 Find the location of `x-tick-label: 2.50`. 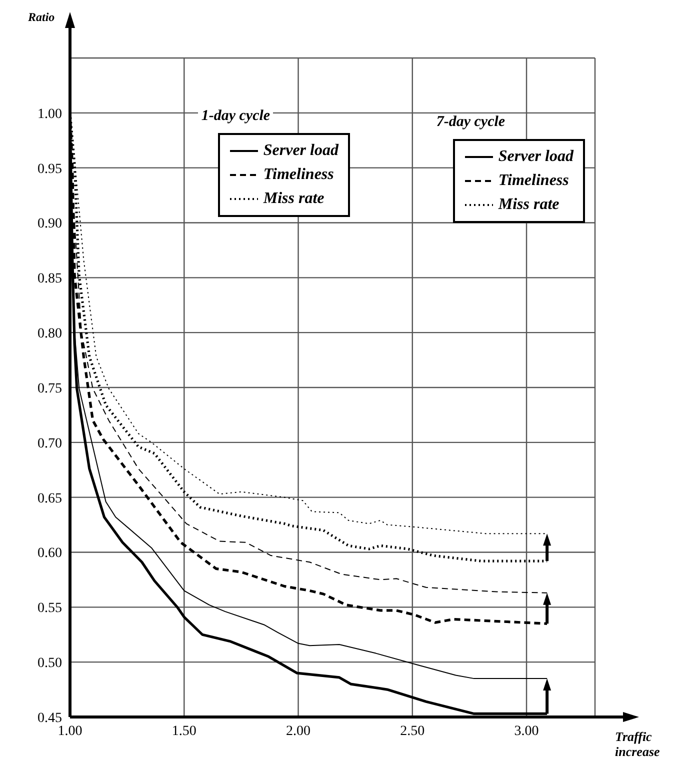

x-tick-label: 2.50 is located at coordinates (412, 731).